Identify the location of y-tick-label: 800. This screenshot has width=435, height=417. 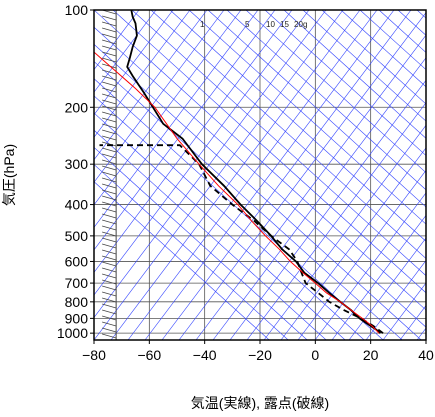
(77, 302).